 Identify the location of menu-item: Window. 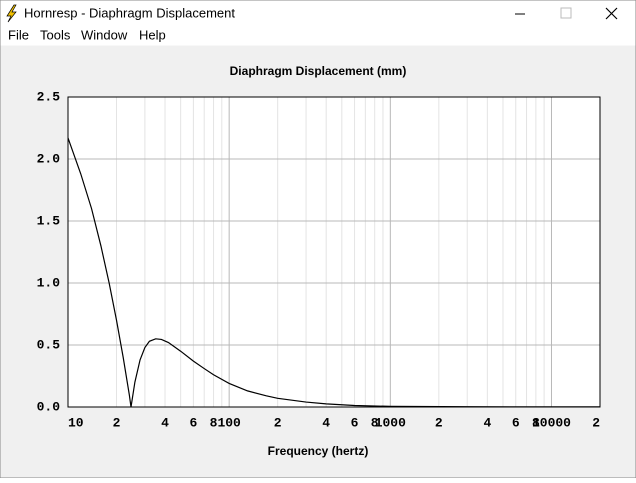
(104, 34).